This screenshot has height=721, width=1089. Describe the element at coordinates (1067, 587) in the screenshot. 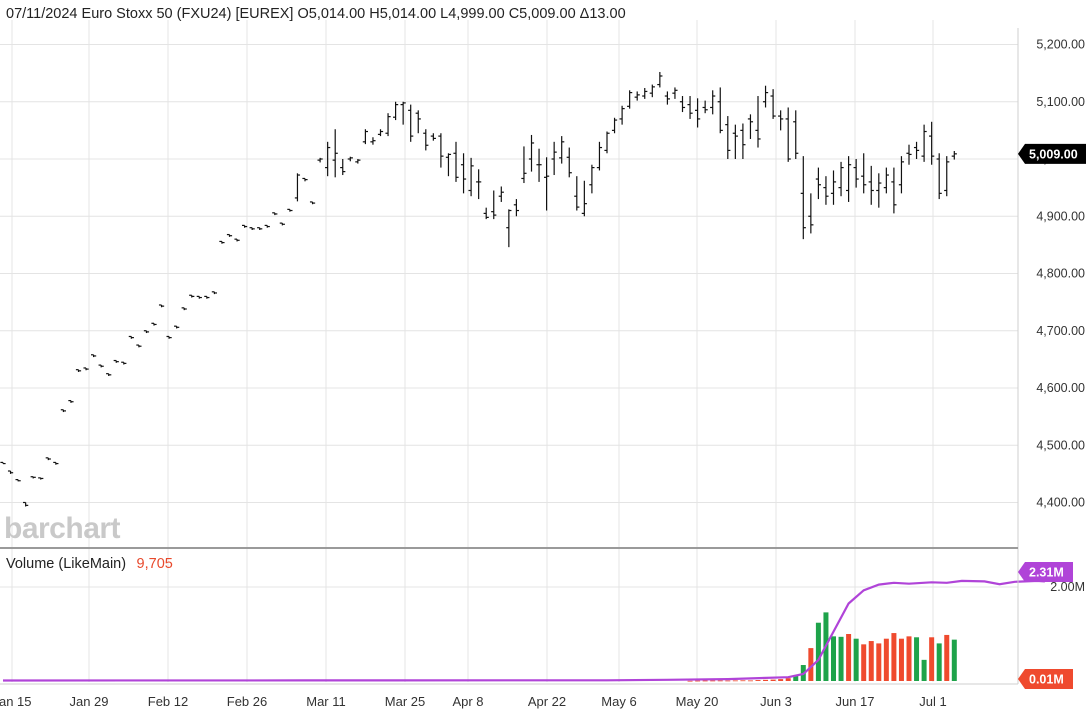

I see `volume-tick-label: 2.00M` at that location.